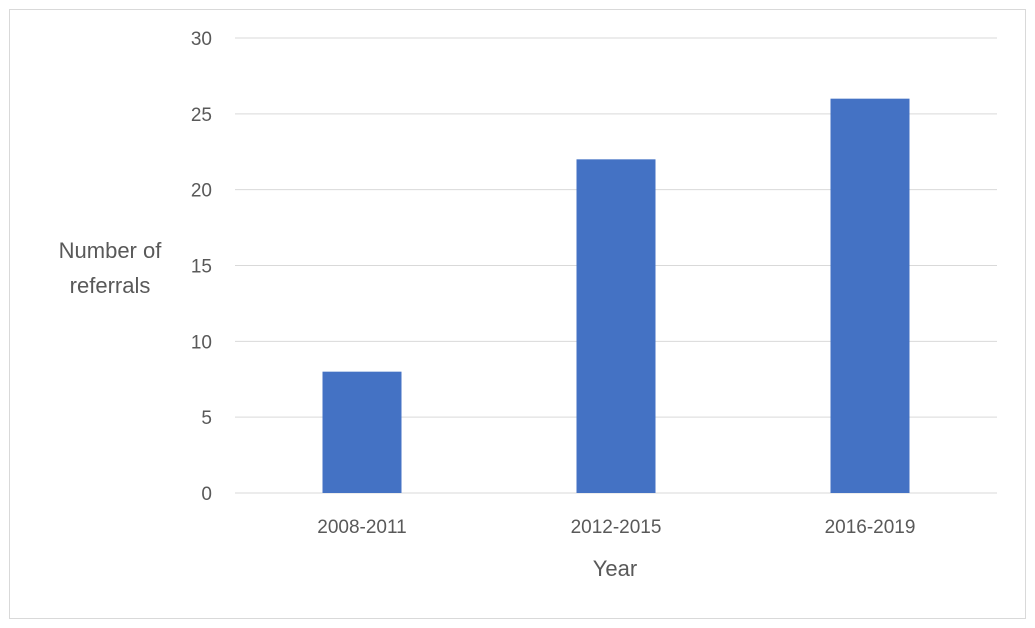 Image resolution: width=1035 pixels, height=628 pixels. I want to click on x-tick-label: 2016-2019, so click(870, 527).